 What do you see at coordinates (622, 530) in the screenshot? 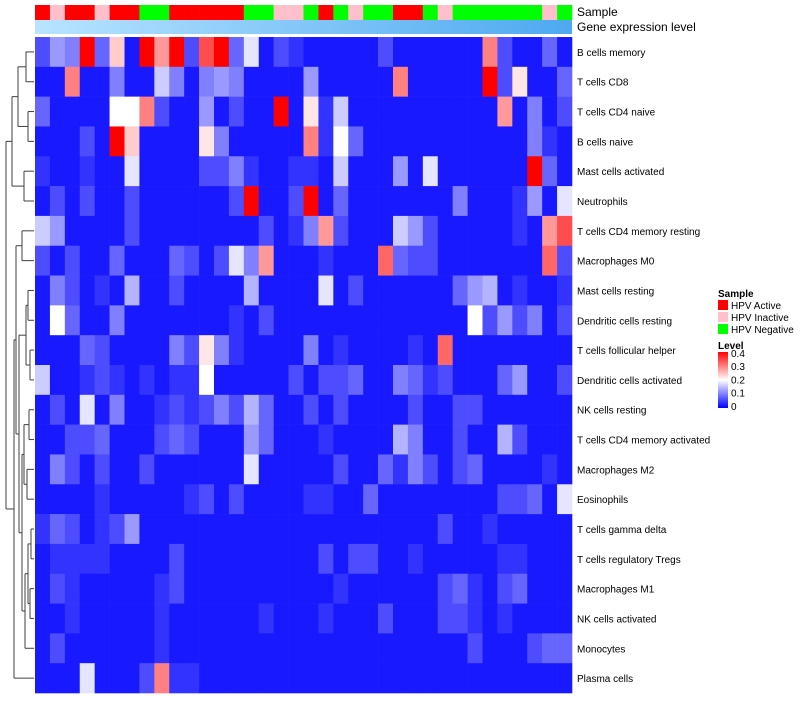
I see `row-label: T cells gamma delta` at bounding box center [622, 530].